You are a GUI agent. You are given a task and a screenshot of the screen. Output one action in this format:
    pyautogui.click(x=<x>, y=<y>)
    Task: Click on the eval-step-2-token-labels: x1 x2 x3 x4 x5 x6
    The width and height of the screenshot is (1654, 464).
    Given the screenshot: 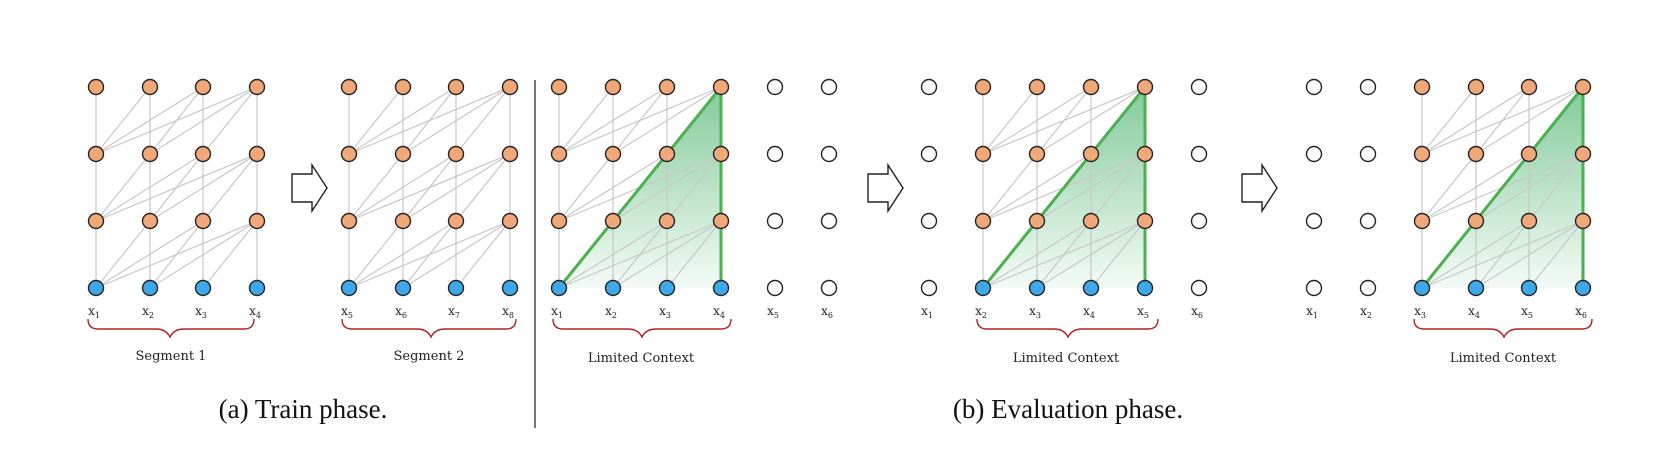 What is the action you would take?
    pyautogui.click(x=1062, y=312)
    